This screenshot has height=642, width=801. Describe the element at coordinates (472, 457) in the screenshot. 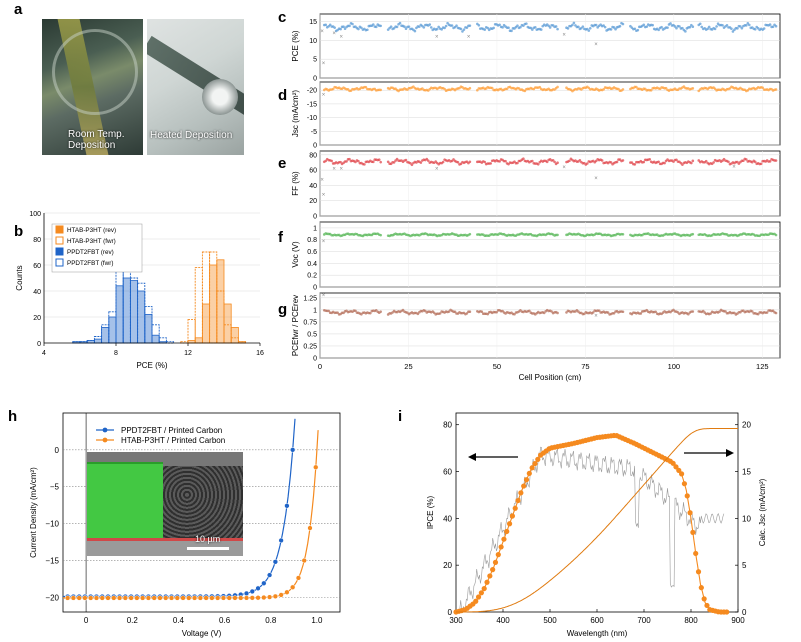

I see `i-left-arrow-head` at that location.